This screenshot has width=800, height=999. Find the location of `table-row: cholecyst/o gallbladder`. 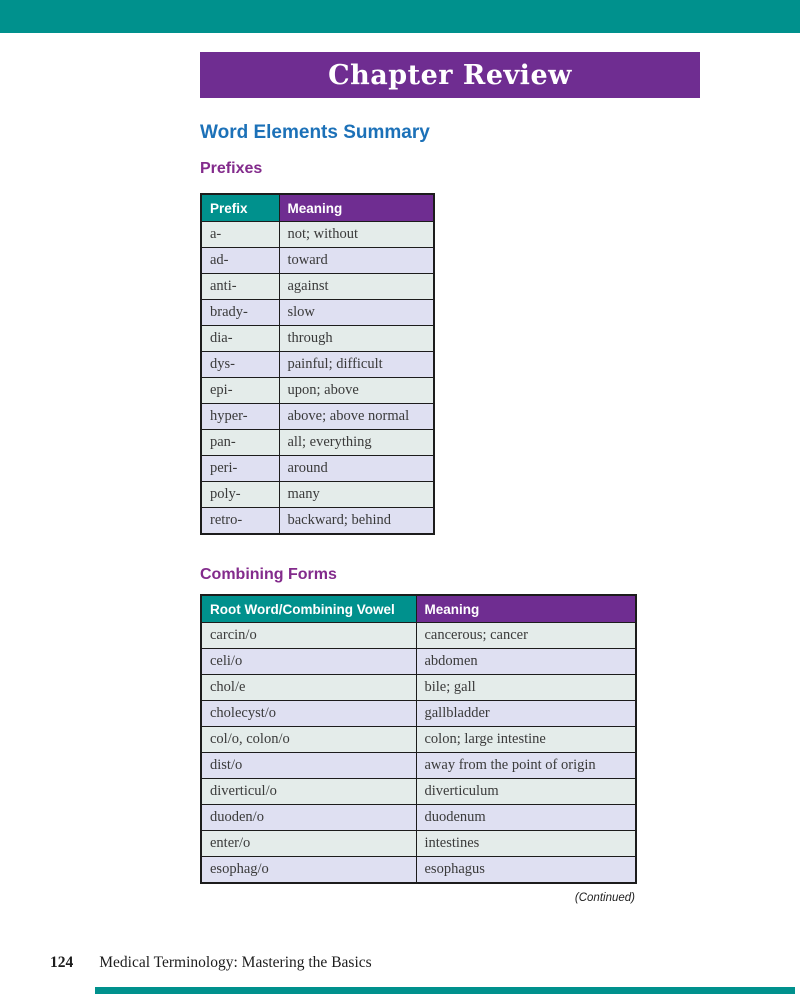

table-row: cholecyst/o gallbladder is located at coordinates (418, 713).